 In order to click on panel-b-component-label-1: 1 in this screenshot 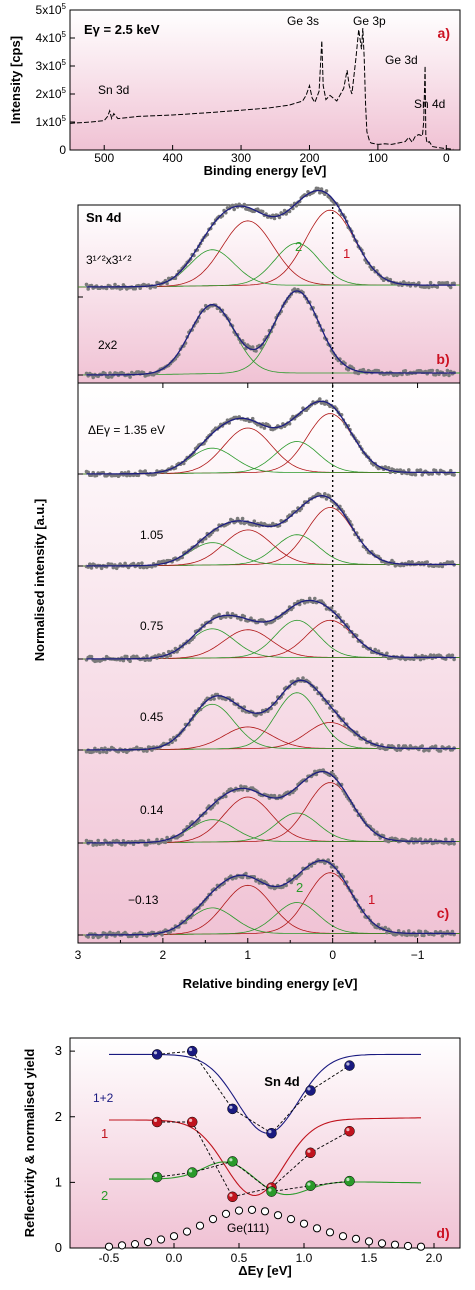, I will do `click(346, 253)`.